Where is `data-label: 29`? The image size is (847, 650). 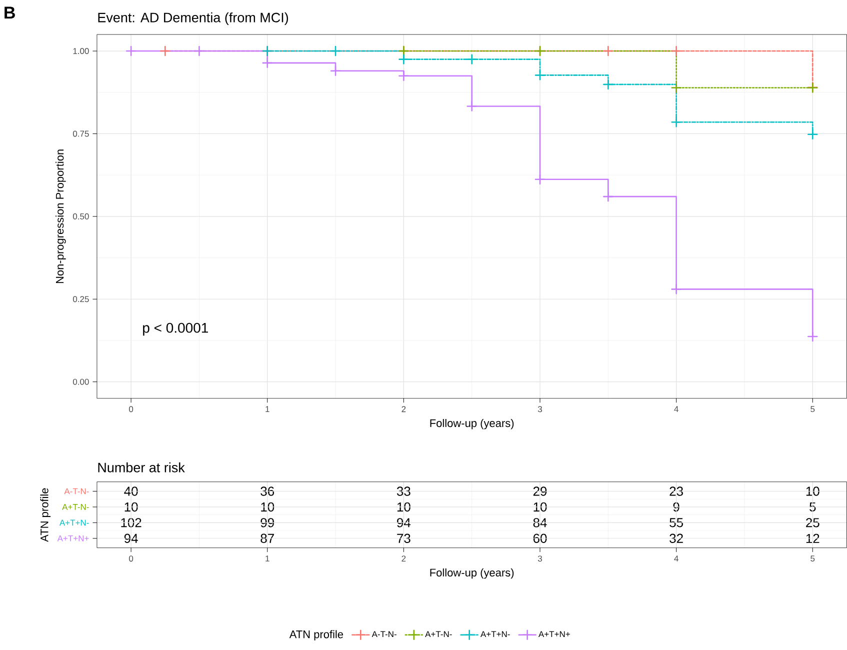
data-label: 29 is located at coordinates (540, 491).